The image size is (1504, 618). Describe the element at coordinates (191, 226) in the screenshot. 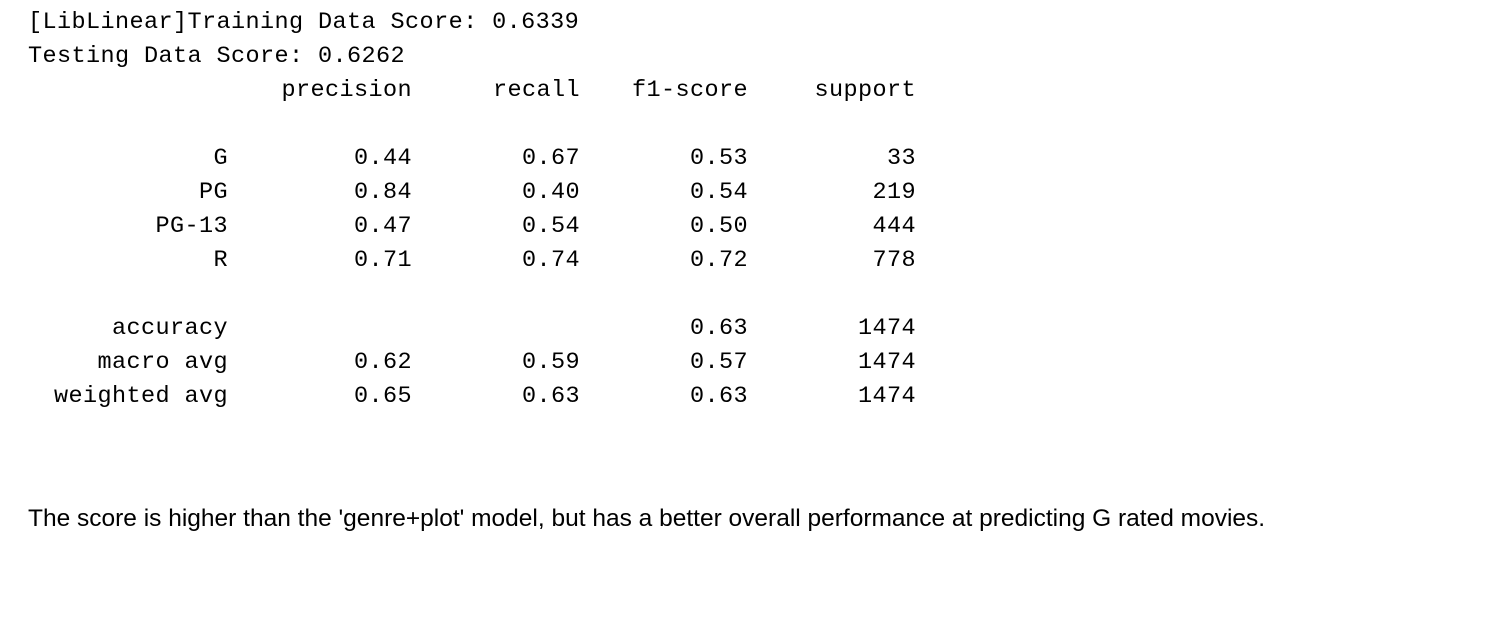

I see `row-label: PG-13` at that location.